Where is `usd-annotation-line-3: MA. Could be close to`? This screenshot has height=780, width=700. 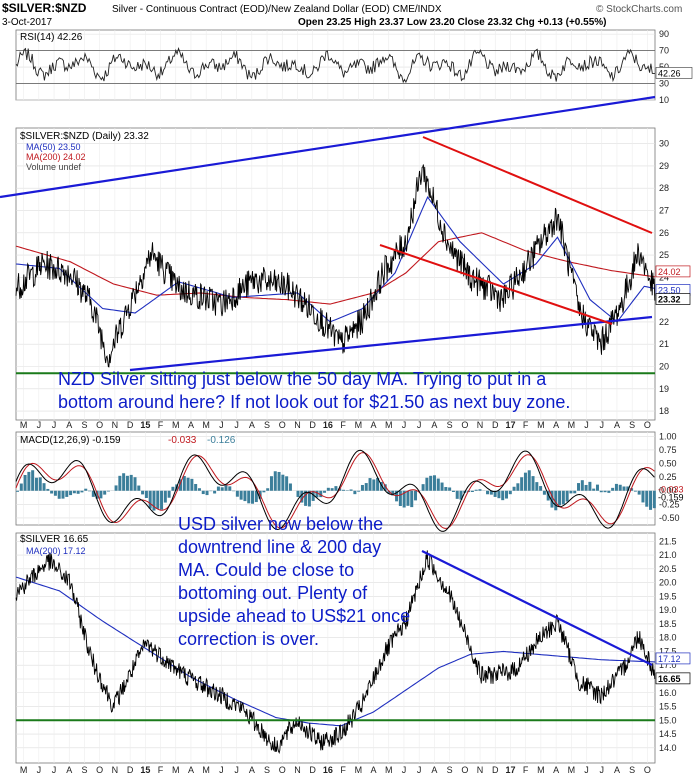 usd-annotation-line-3: MA. Could be close to is located at coordinates (266, 570).